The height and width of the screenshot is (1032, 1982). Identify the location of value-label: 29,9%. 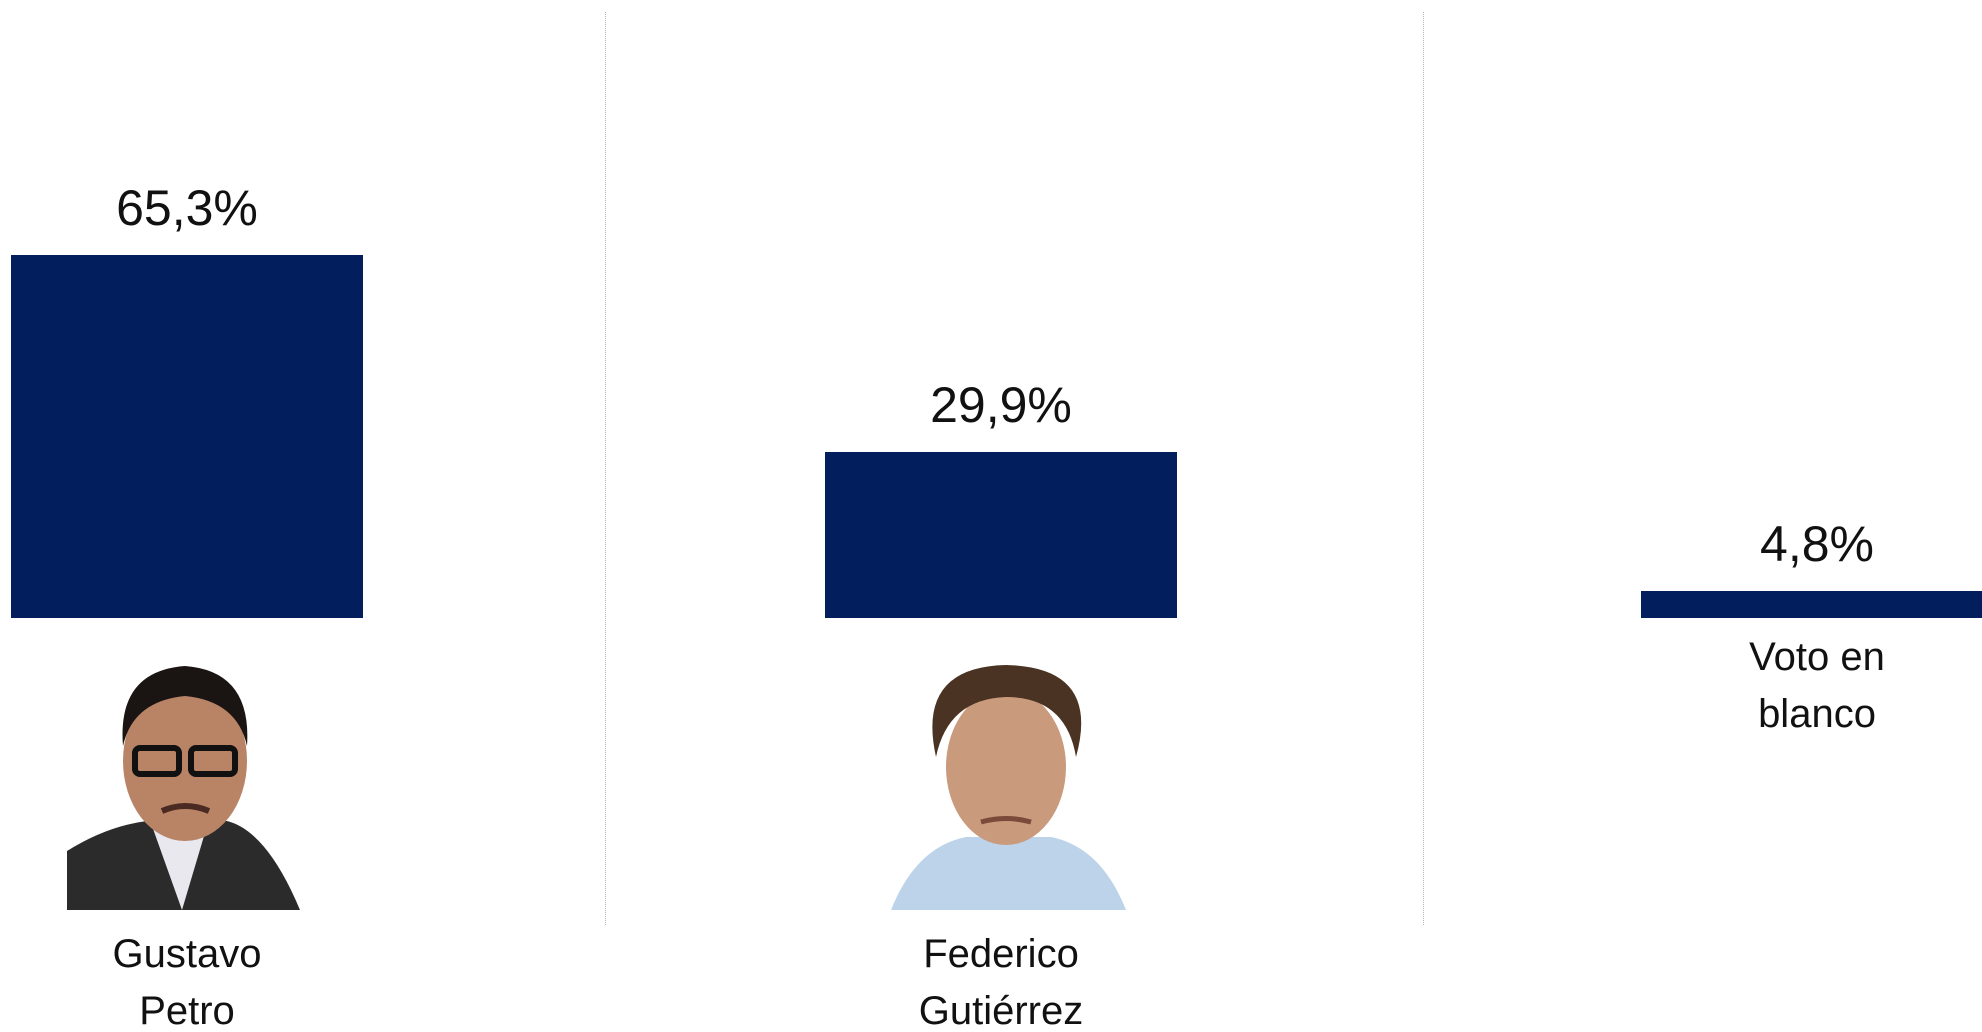
(1001, 404).